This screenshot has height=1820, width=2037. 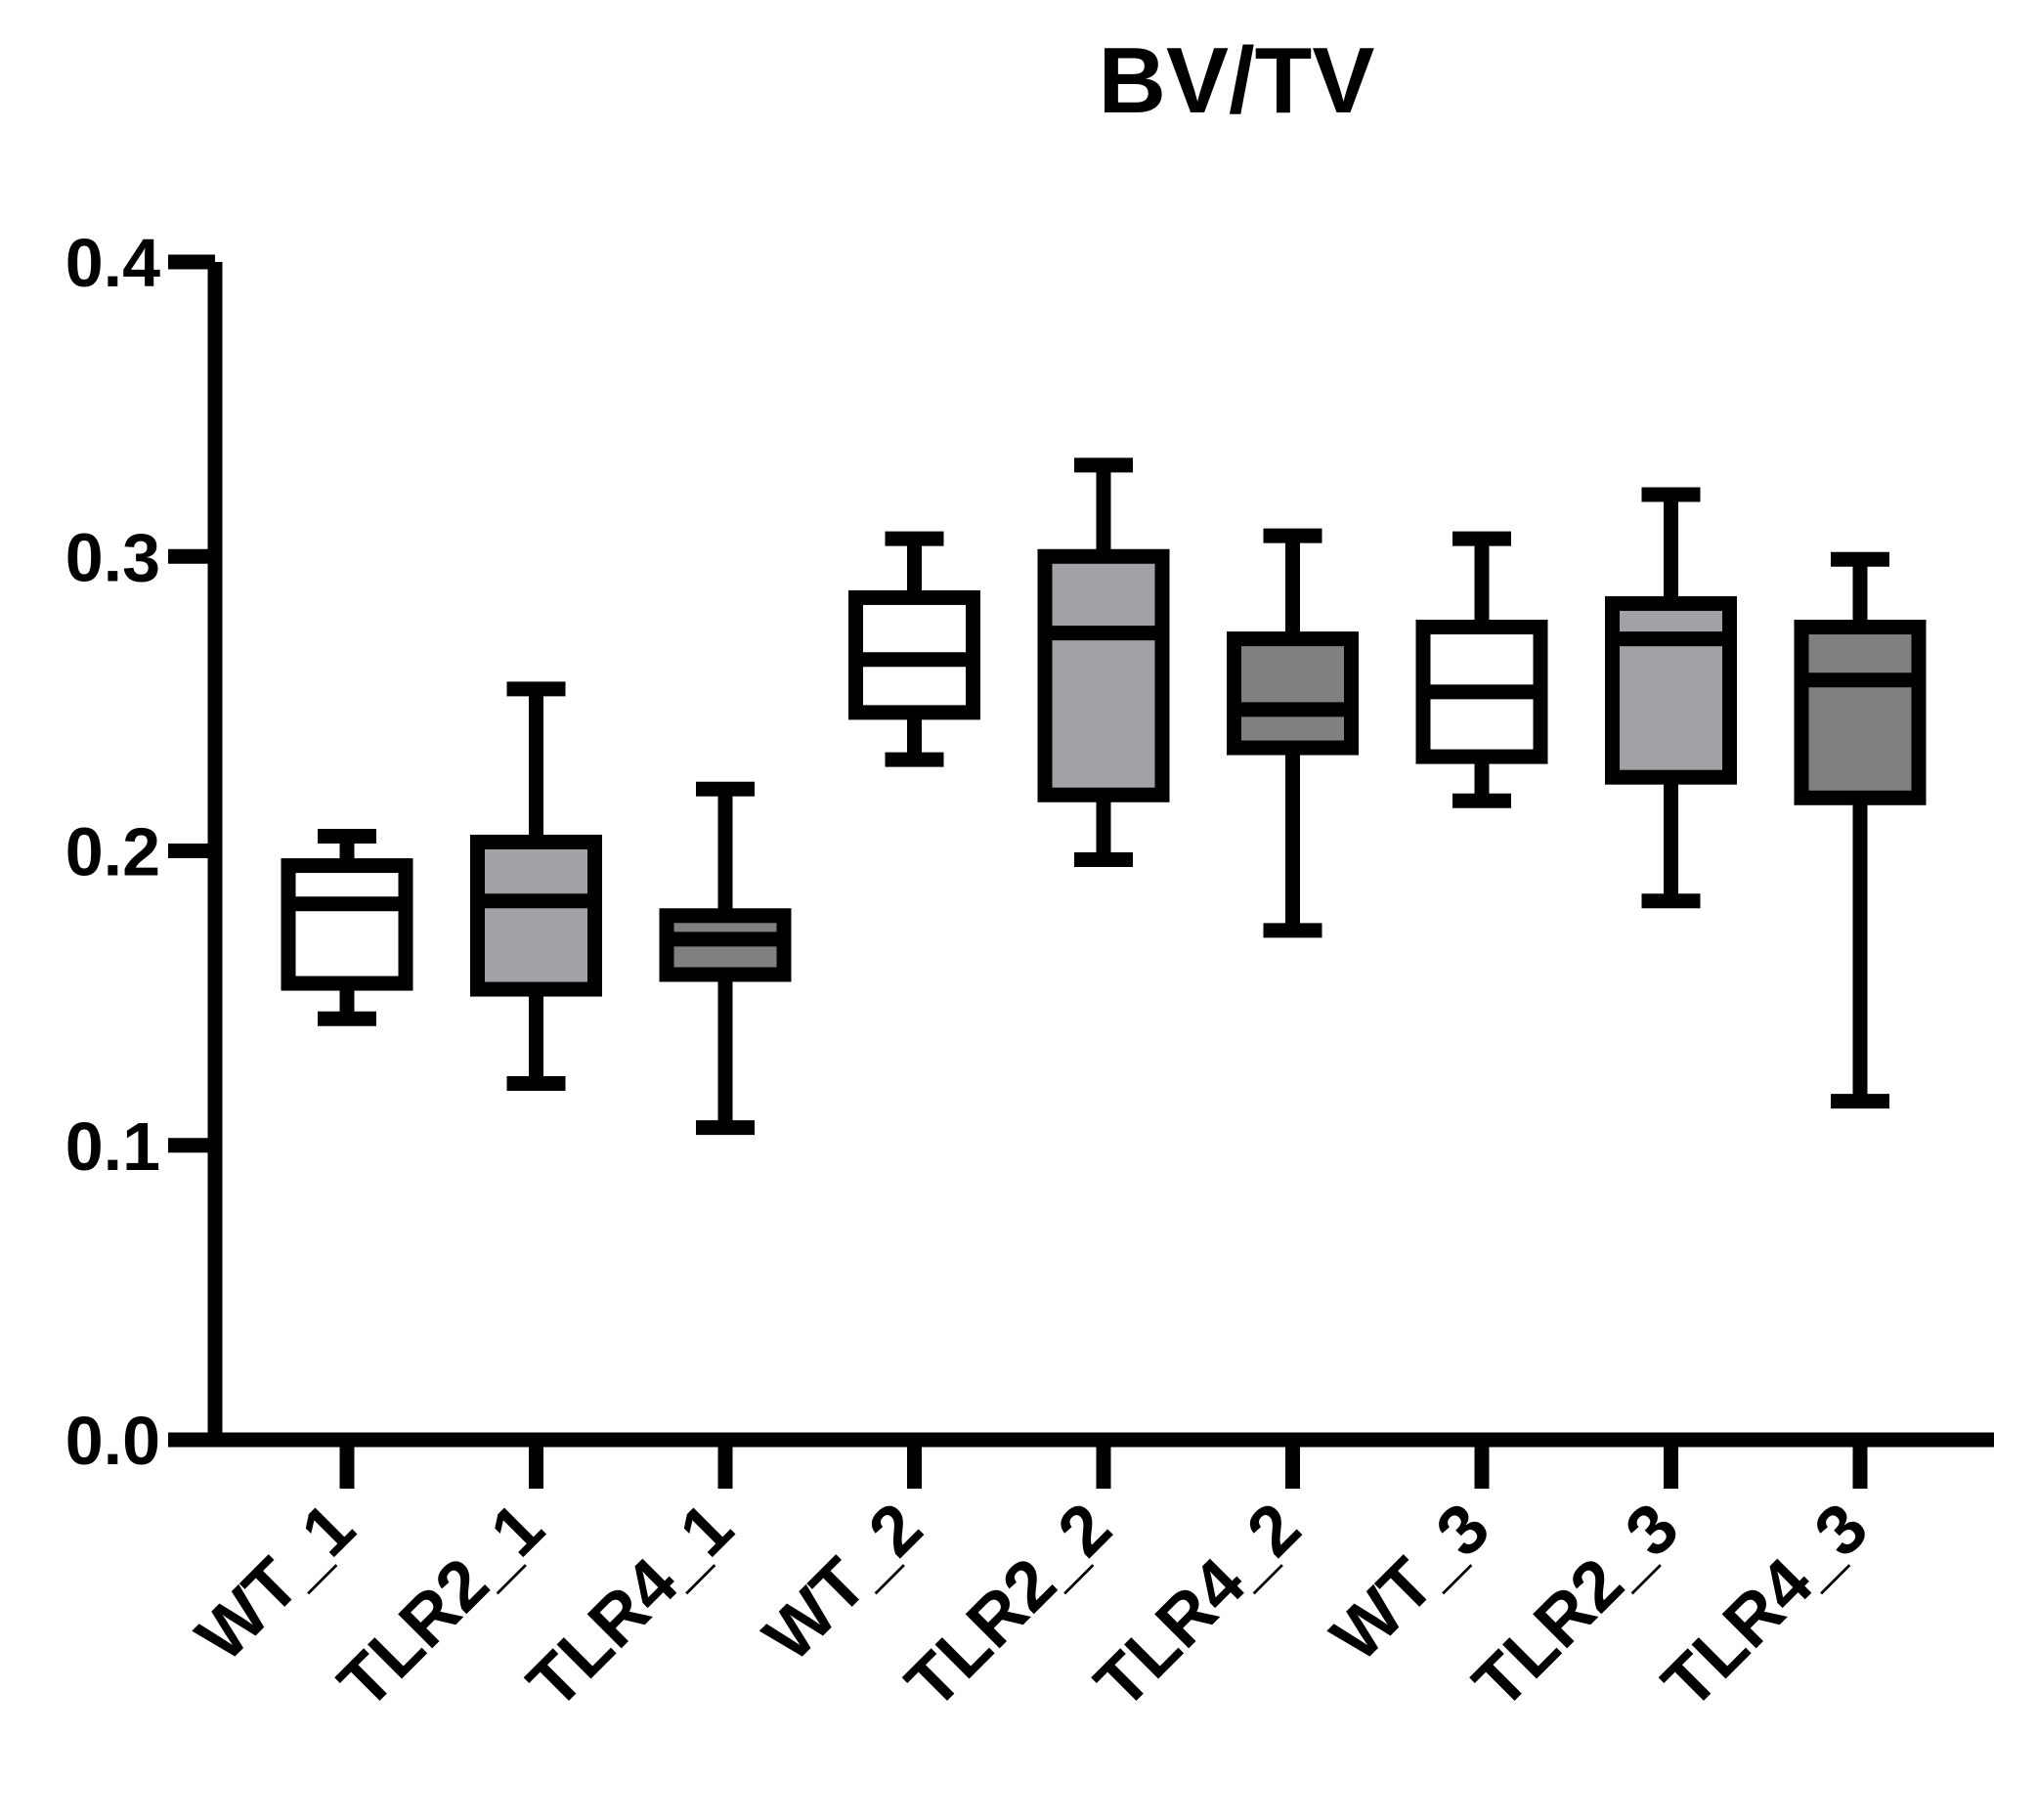 I want to click on x-tick-label: WT_2, so click(x=842, y=1582).